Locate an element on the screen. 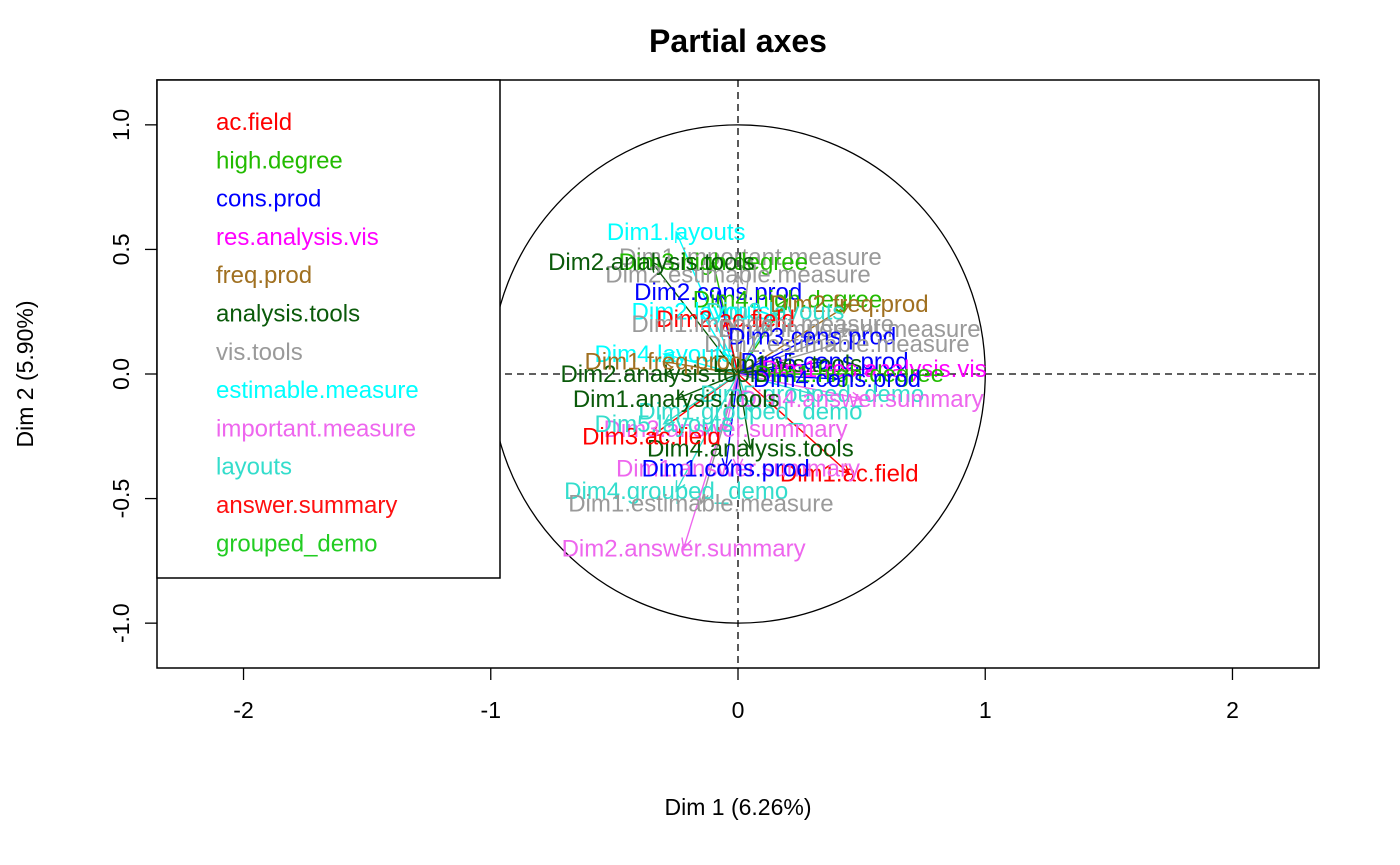 The height and width of the screenshot is (865, 1400). legend-entry: important.measure is located at coordinates (316, 428).